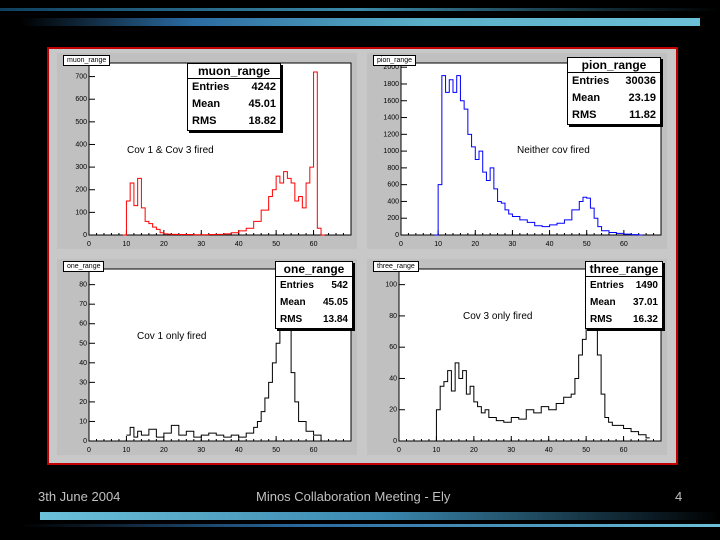 This screenshot has width=720, height=540. Describe the element at coordinates (83, 421) in the screenshot. I see `y-tick-label: 10` at that location.